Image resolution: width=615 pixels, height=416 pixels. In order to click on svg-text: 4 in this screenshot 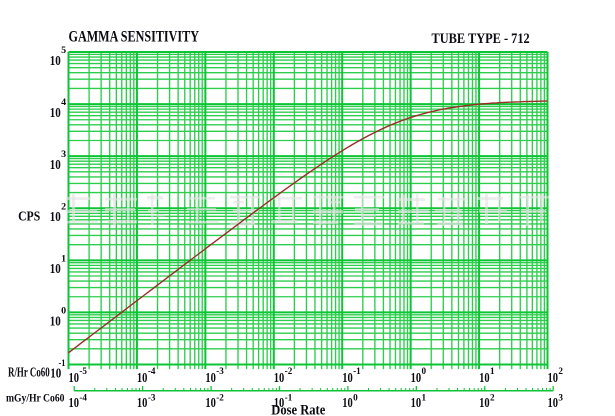, I will do `click(63, 102)`.